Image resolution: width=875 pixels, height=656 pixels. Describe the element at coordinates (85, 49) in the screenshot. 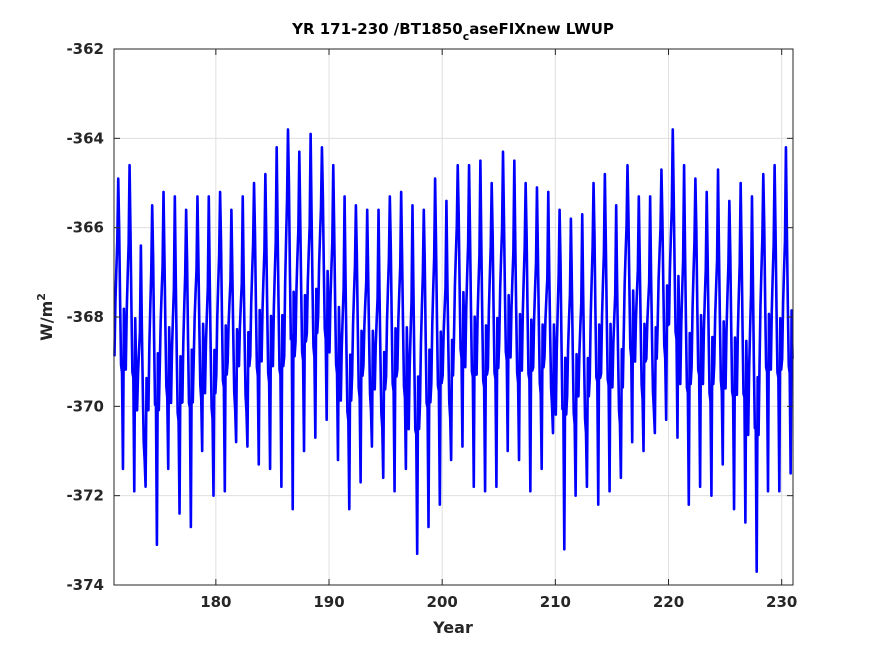

I see `y-tick-label: -362` at that location.